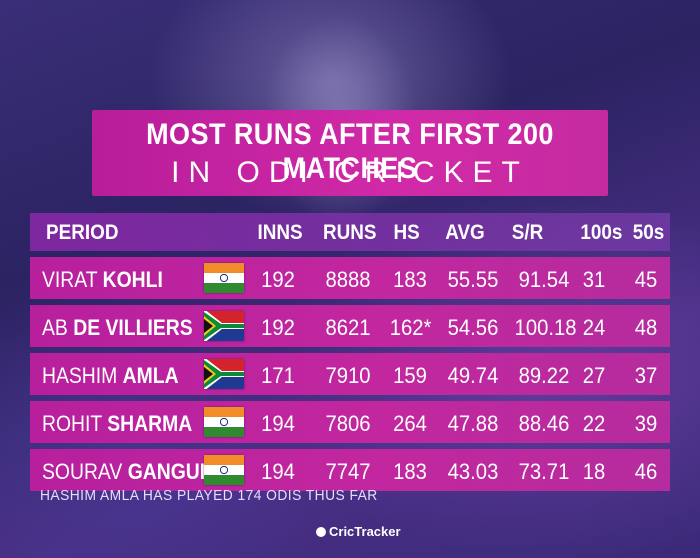 The width and height of the screenshot is (700, 558). I want to click on title-line-2: IN ODI CRICKET, so click(350, 172).